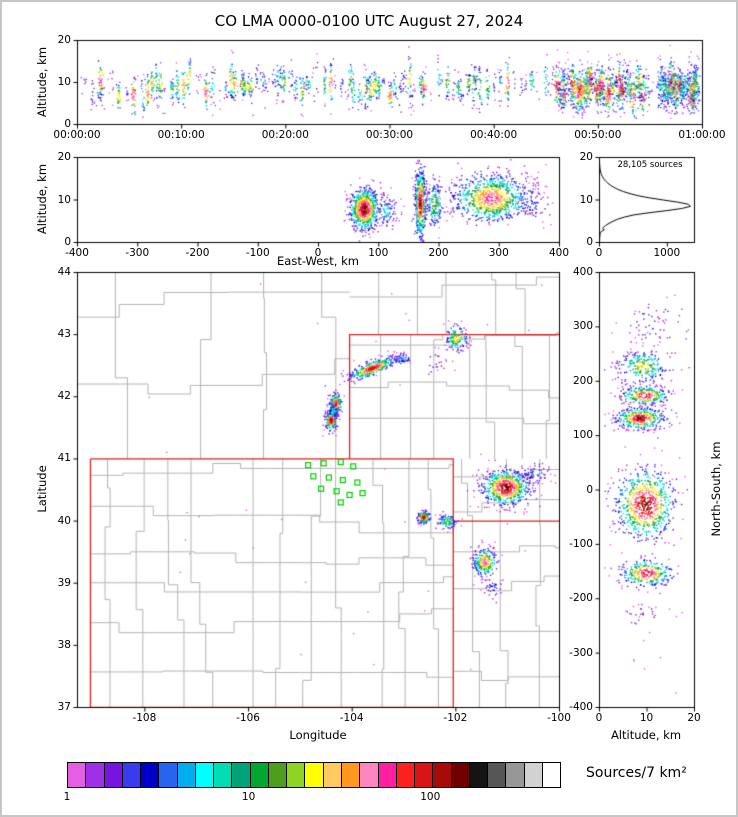 This screenshot has width=738, height=817. I want to click on time-height-canvas, so click(389, 82).